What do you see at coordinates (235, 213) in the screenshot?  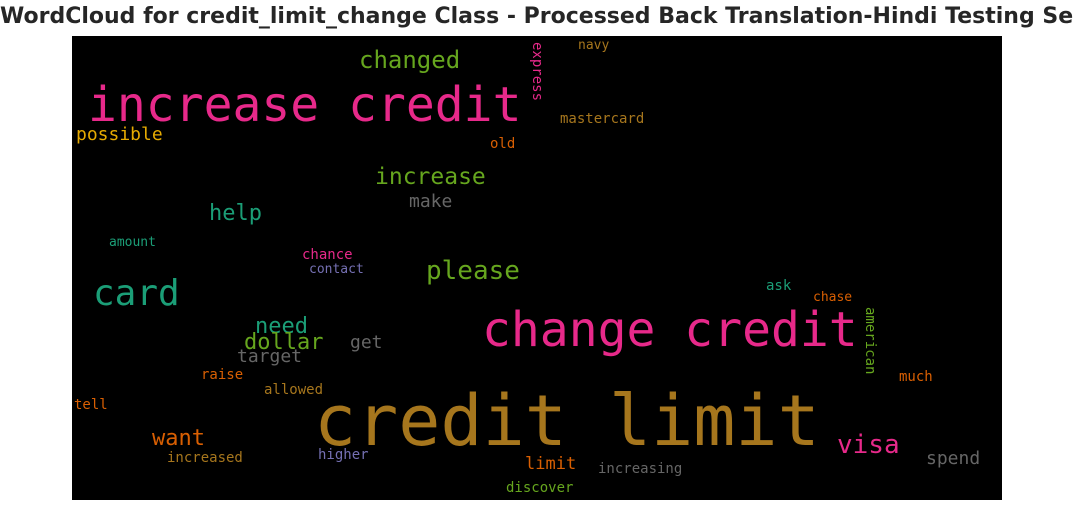 I see `word-help: help` at bounding box center [235, 213].